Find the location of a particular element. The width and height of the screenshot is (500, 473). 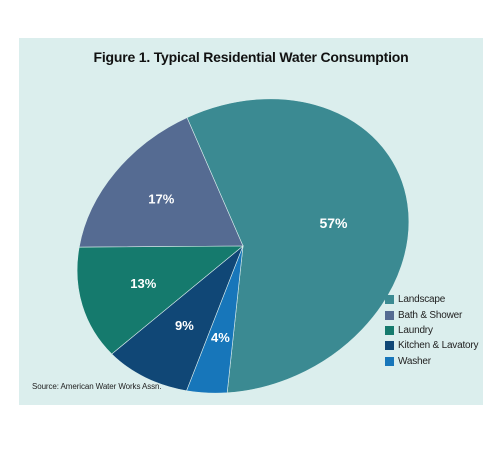

legend-label-landscape: Landscape is located at coordinates (422, 300).